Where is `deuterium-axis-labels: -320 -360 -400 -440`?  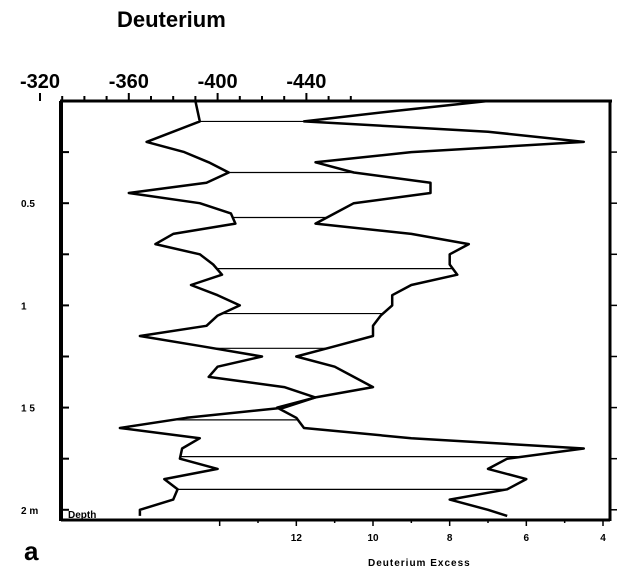
deuterium-axis-labels: -320 -360 -400 -440 is located at coordinates (173, 82).